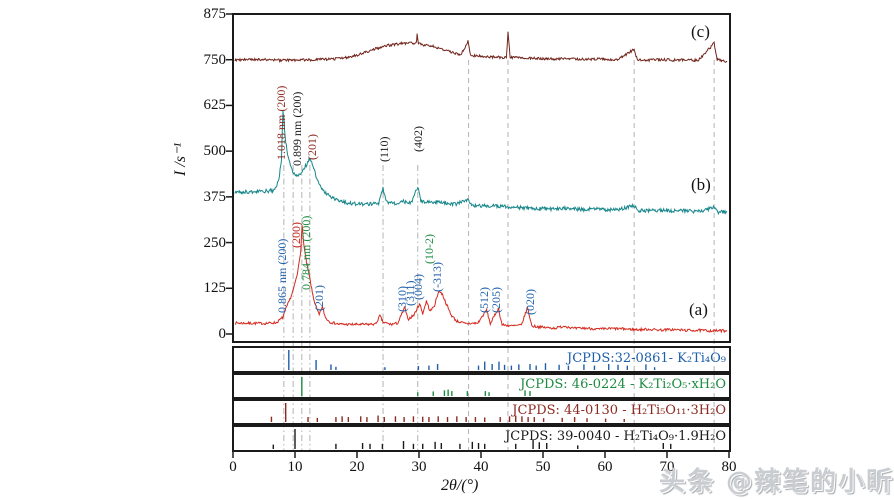  I want to click on curve-label-b: (b), so click(701, 184).